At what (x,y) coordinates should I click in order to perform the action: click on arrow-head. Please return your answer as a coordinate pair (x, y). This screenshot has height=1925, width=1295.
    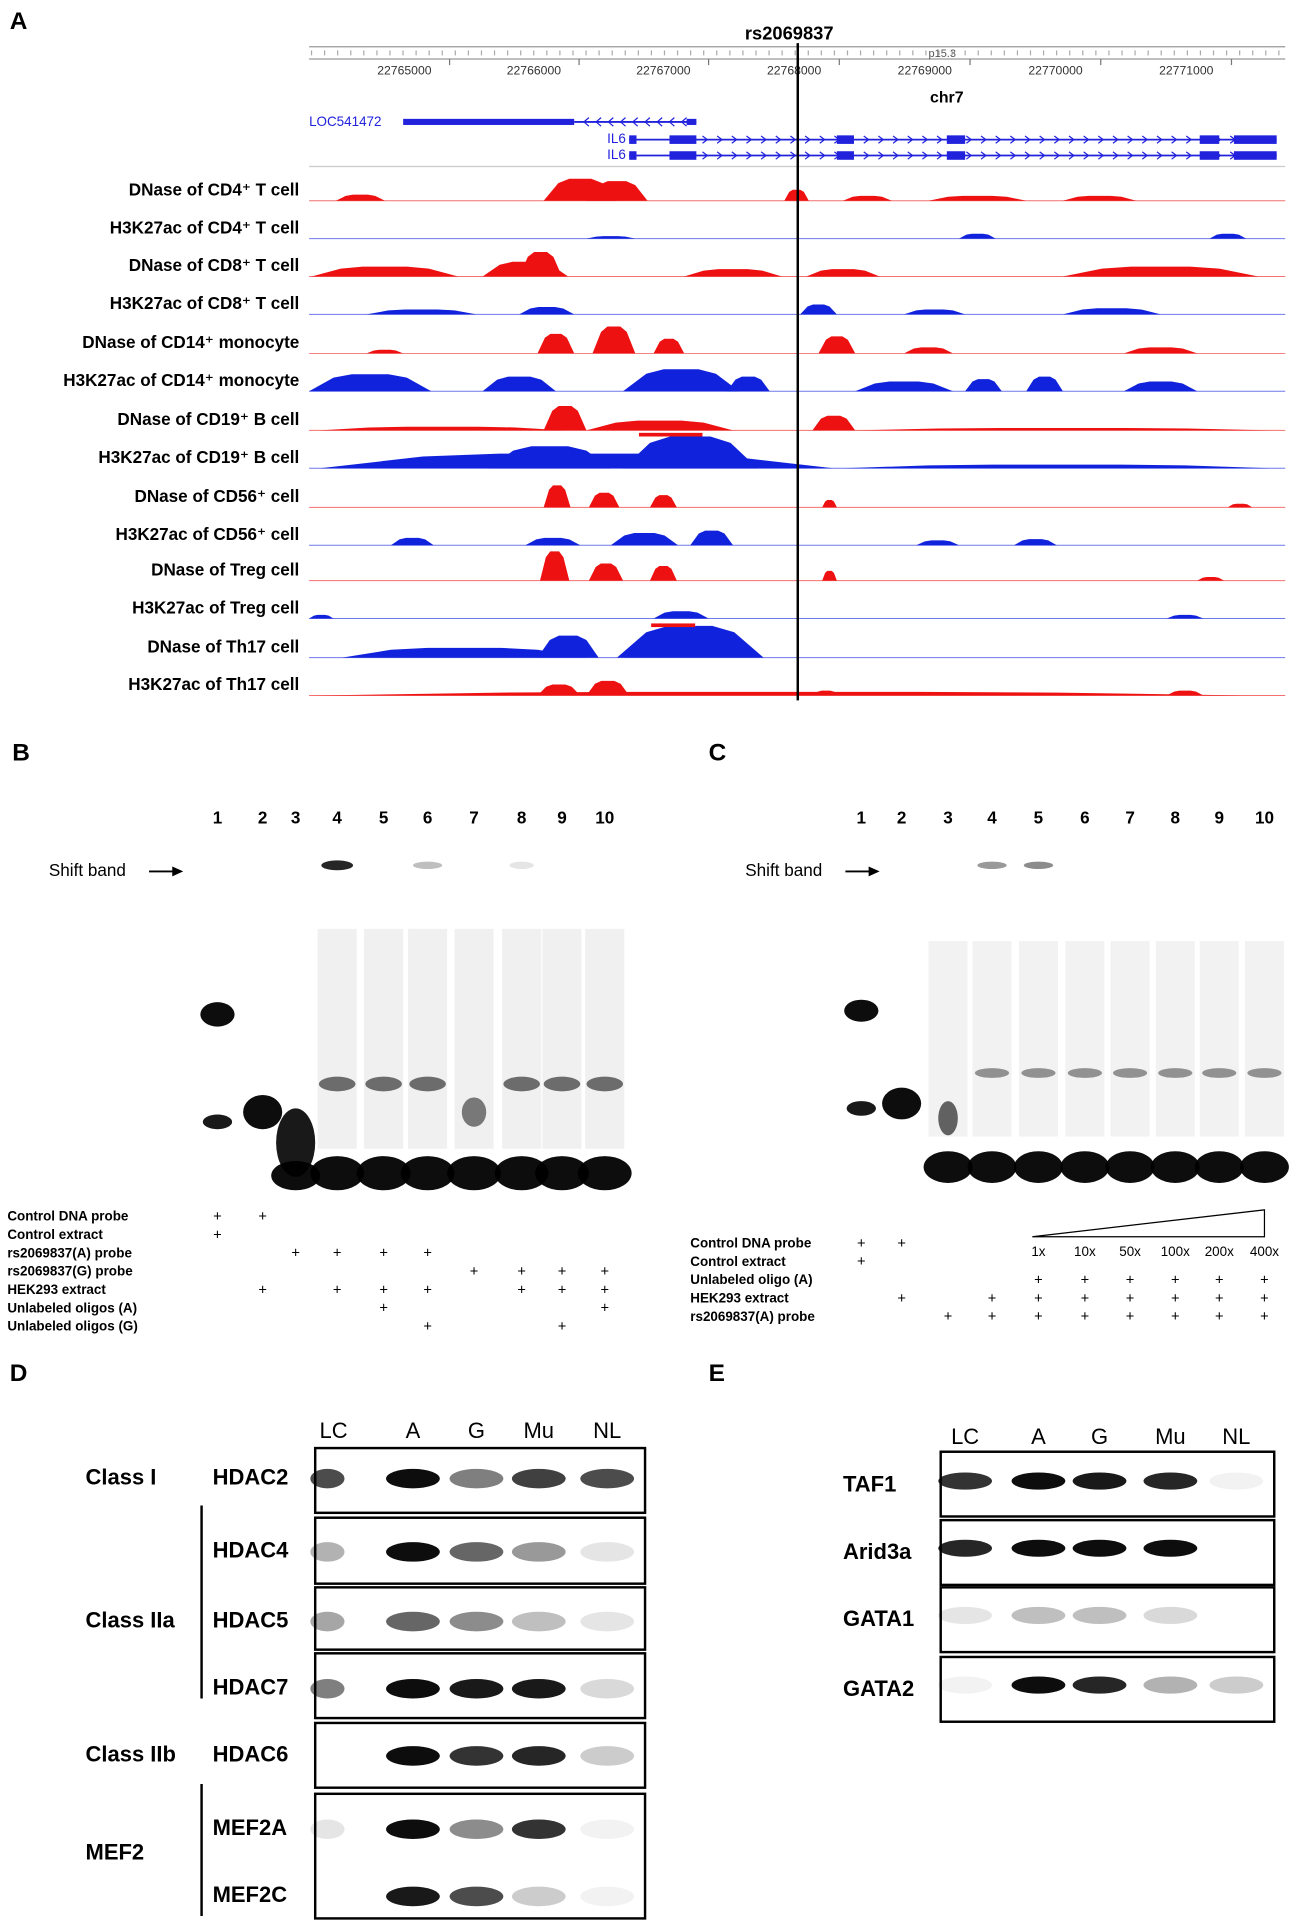
    Looking at the image, I should click on (178, 871).